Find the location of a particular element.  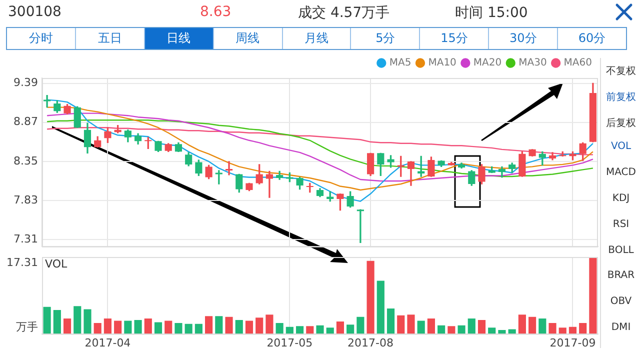

y-tick-label: 7.31 is located at coordinates (26, 239).